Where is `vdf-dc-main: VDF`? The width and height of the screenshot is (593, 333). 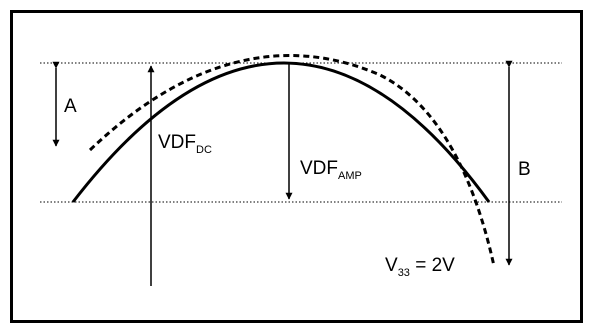
vdf-dc-main: VDF is located at coordinates (177, 142).